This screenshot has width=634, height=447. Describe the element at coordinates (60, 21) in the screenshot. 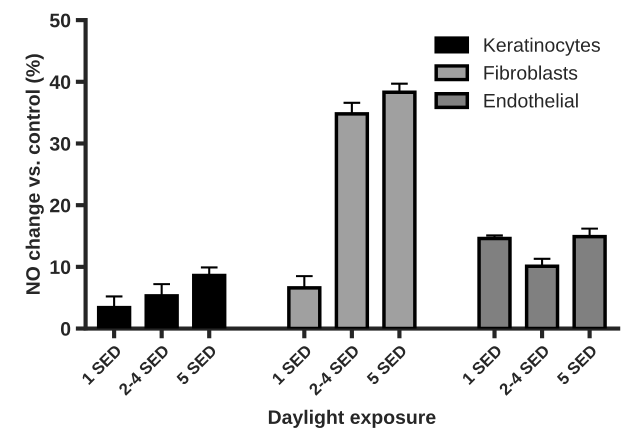

I see `y-tick-label: 50` at that location.